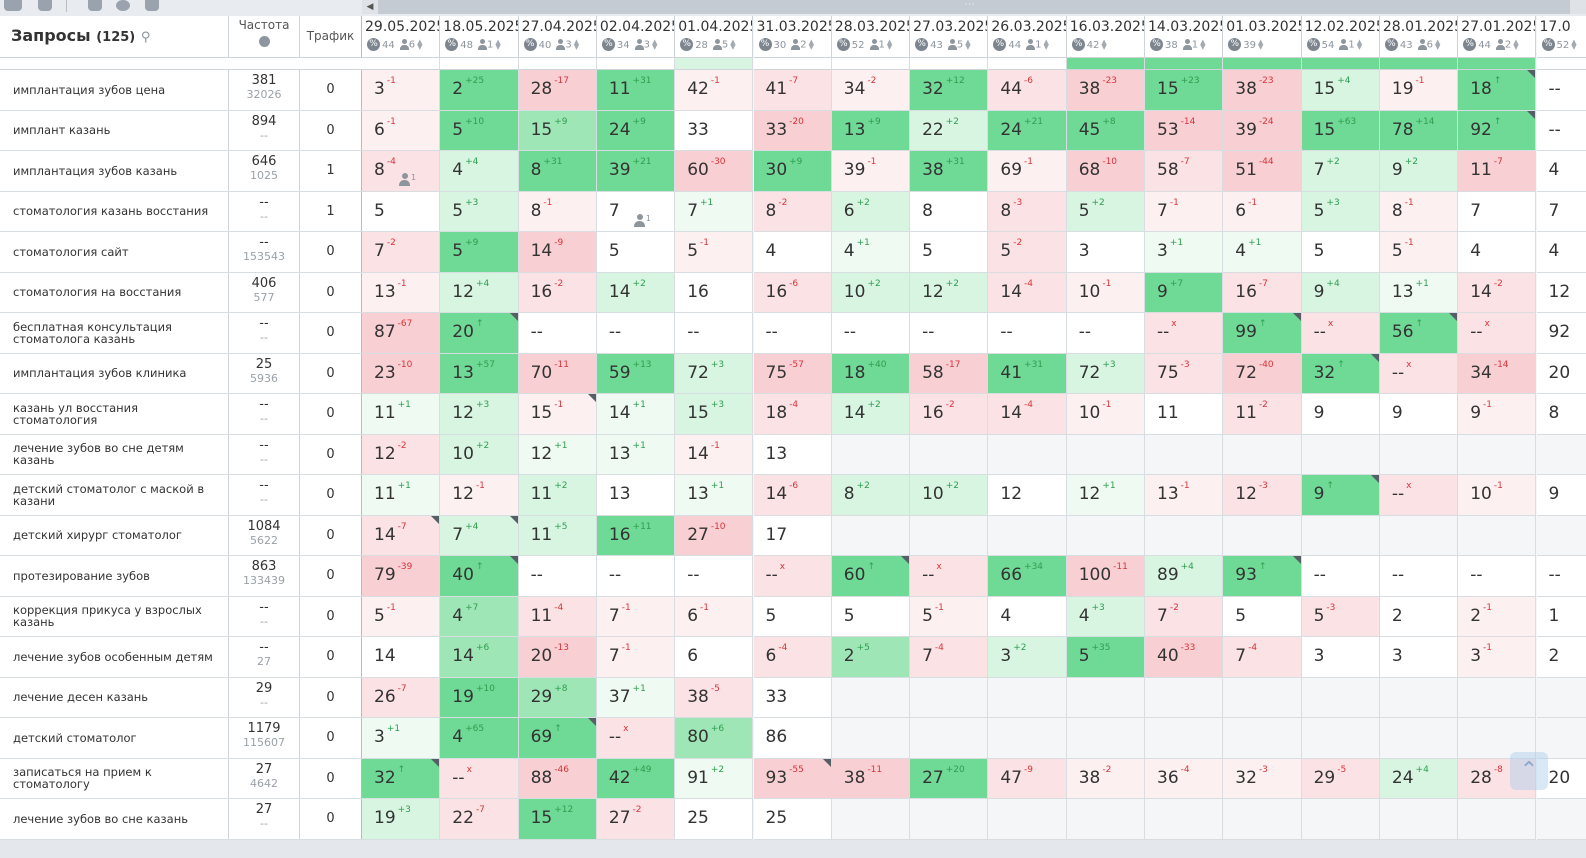 Image resolution: width=1586 pixels, height=858 pixels. What do you see at coordinates (557, 657) in the screenshot?
I see `position-cell: 20 -13` at bounding box center [557, 657].